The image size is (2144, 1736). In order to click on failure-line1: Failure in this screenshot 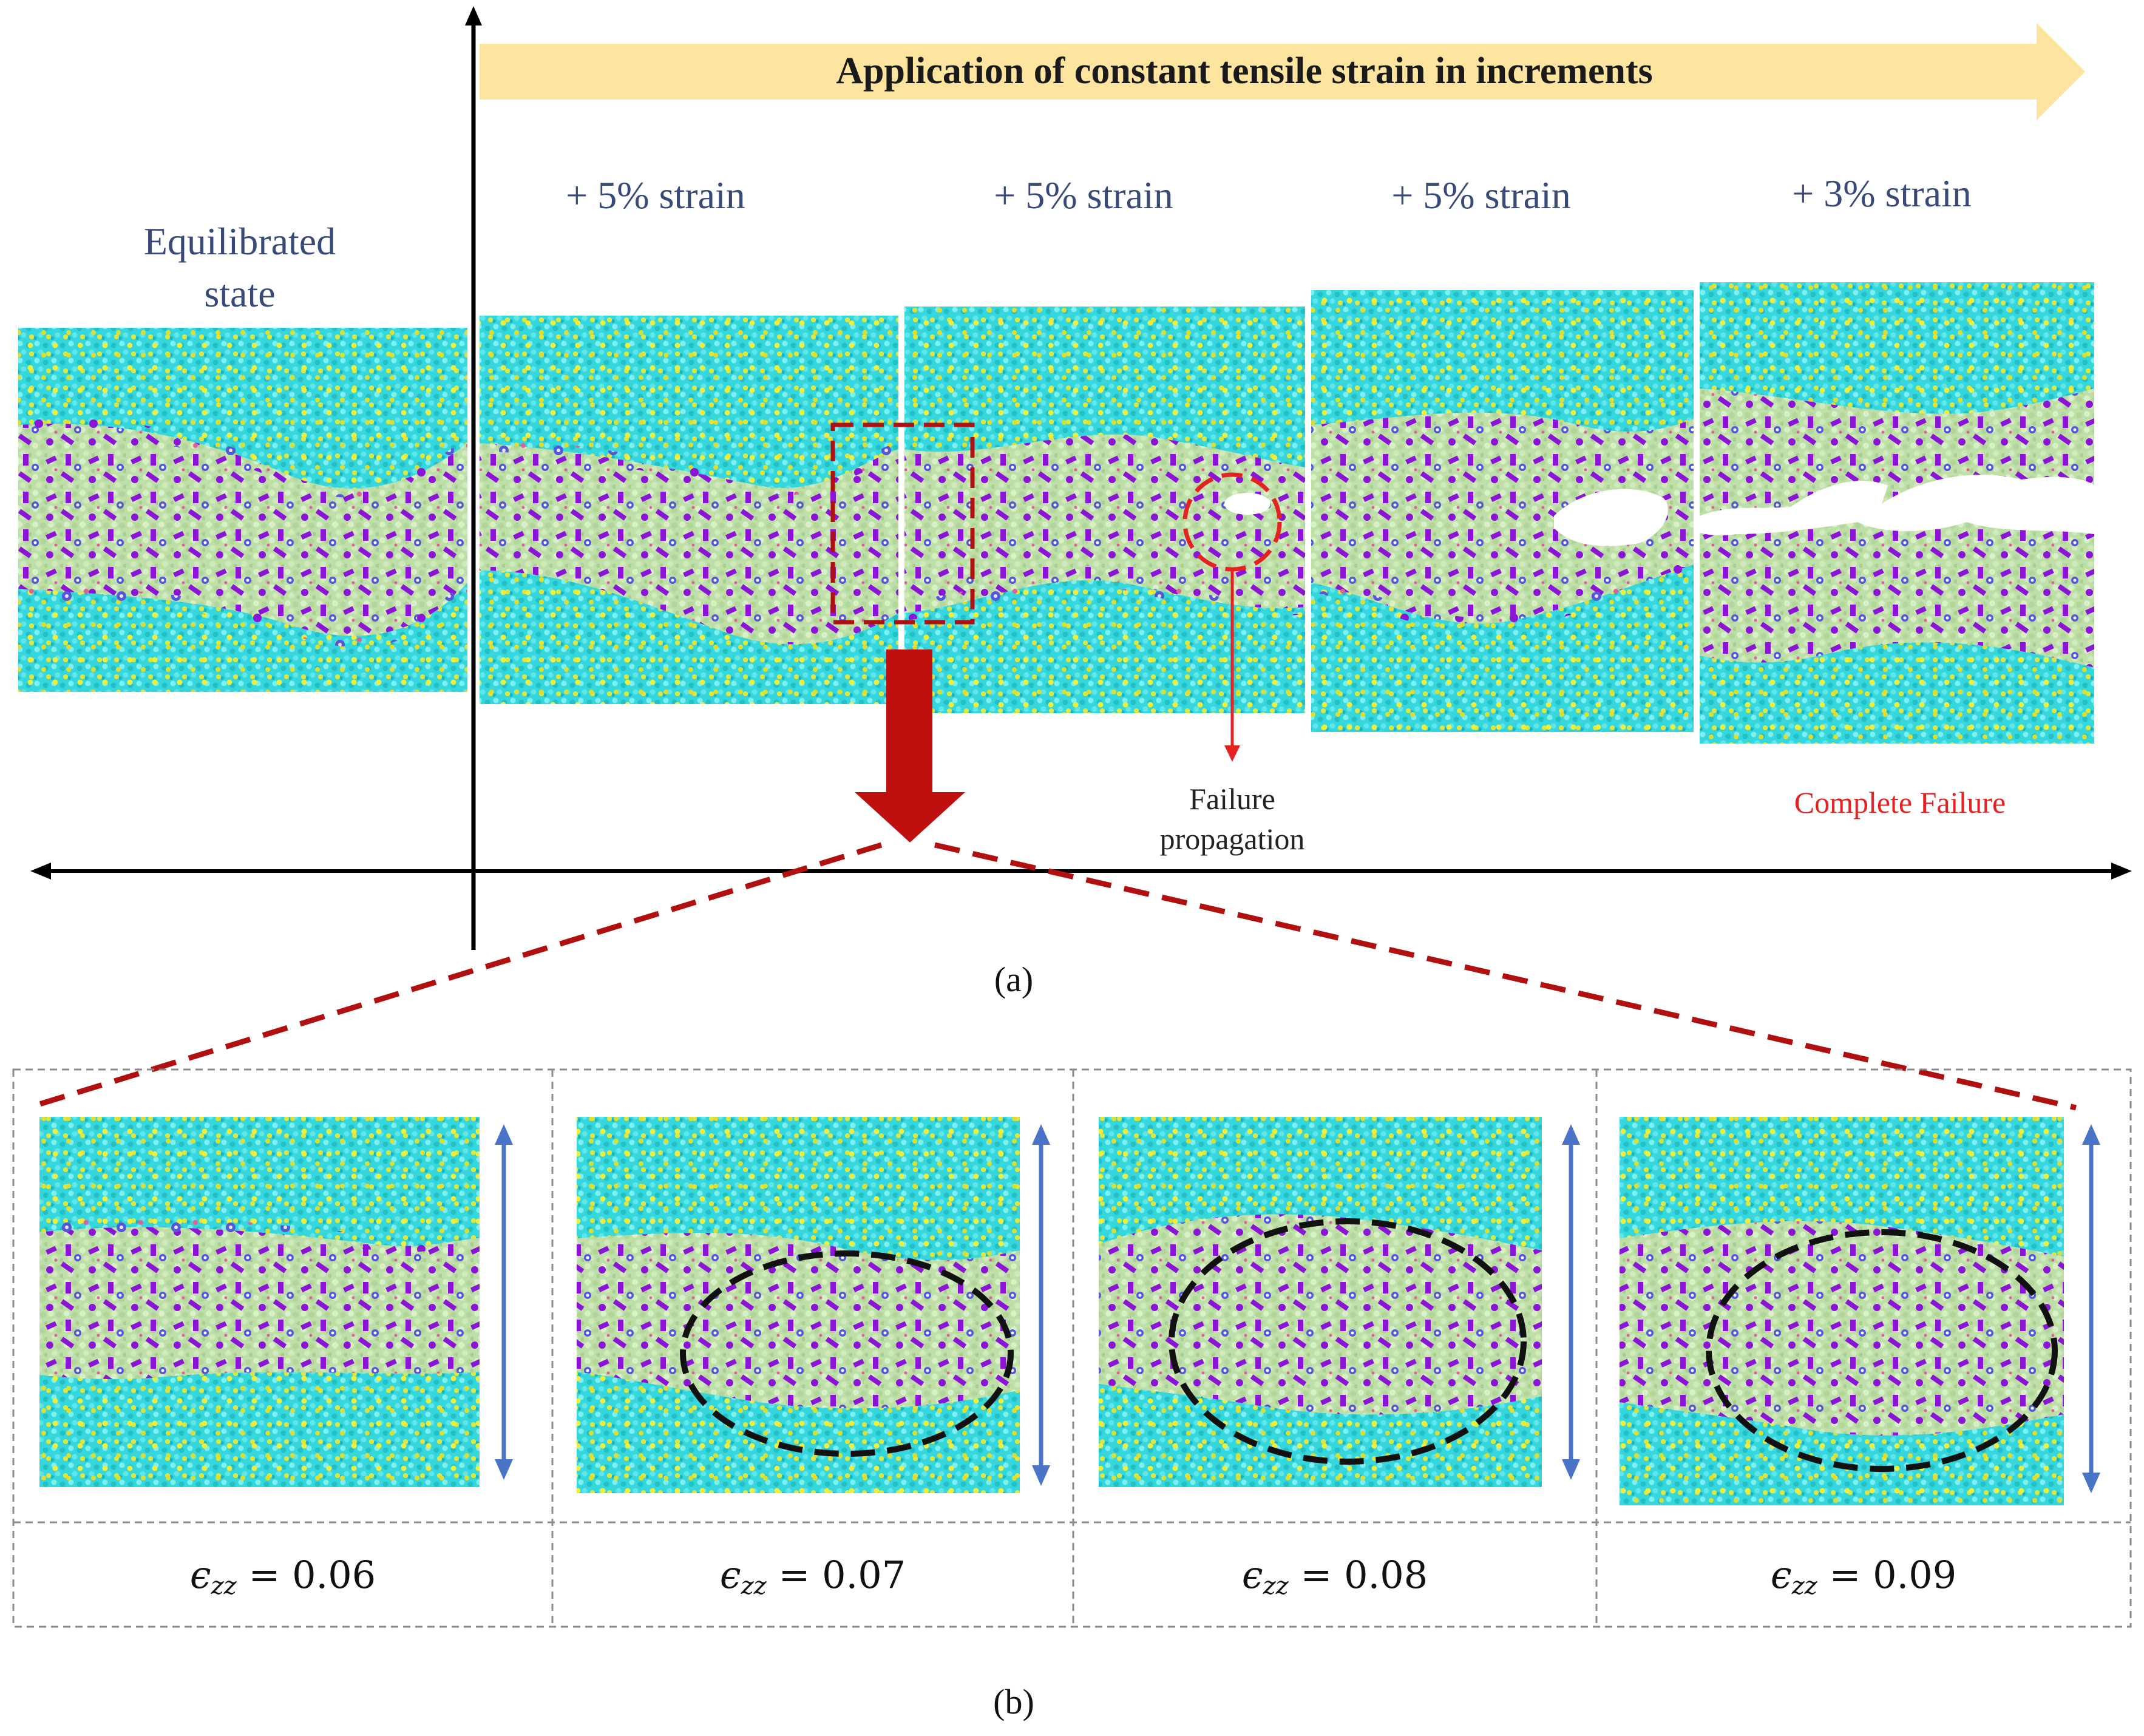, I will do `click(1232, 799)`.